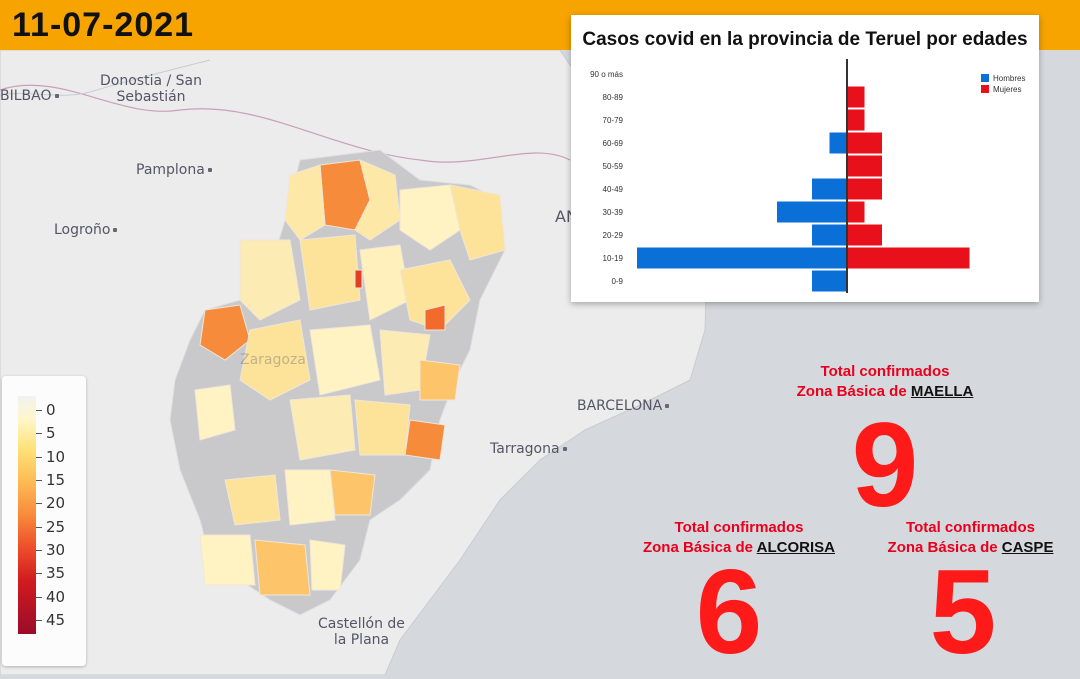 This screenshot has width=1080, height=679. Describe the element at coordinates (885, 382) in the screenshot. I see `zone-maella-heading: Total confirmados Zona Básica de MAELLA` at that location.